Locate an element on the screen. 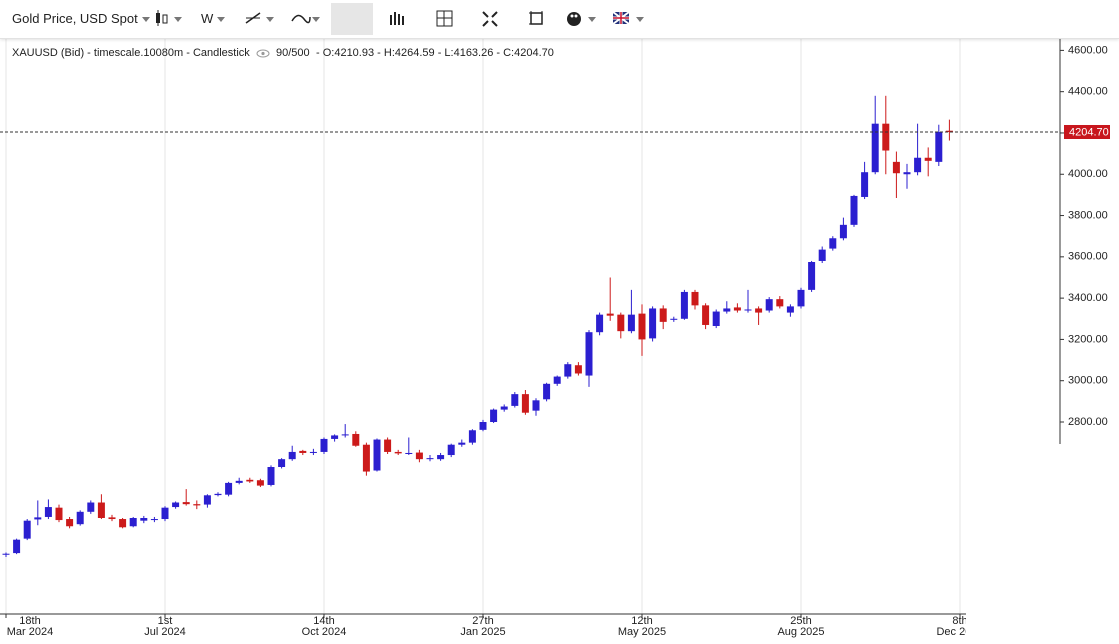 This screenshot has height=644, width=1119. y-tick-label: 3400.00 is located at coordinates (1088, 298).